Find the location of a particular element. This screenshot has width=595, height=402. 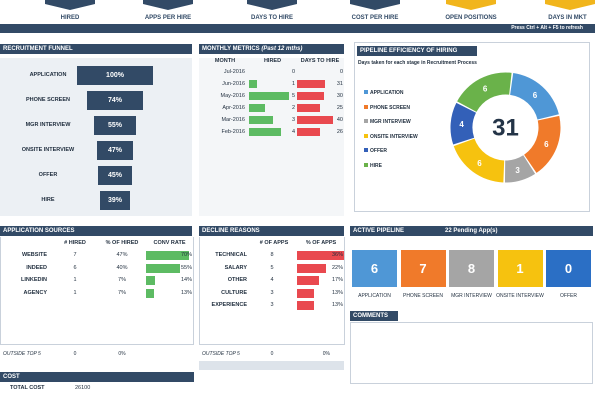

source-name: INDEED is located at coordinates (36, 267).